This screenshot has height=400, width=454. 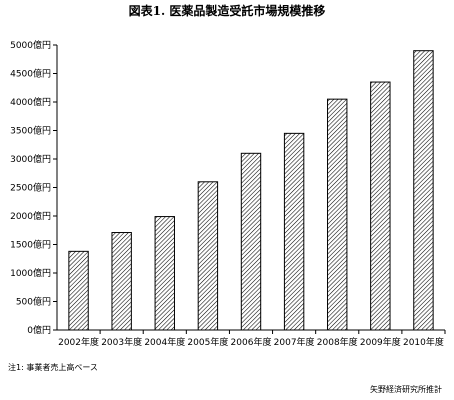 What do you see at coordinates (164, 273) in the screenshot?
I see `bar-2004年度` at bounding box center [164, 273].